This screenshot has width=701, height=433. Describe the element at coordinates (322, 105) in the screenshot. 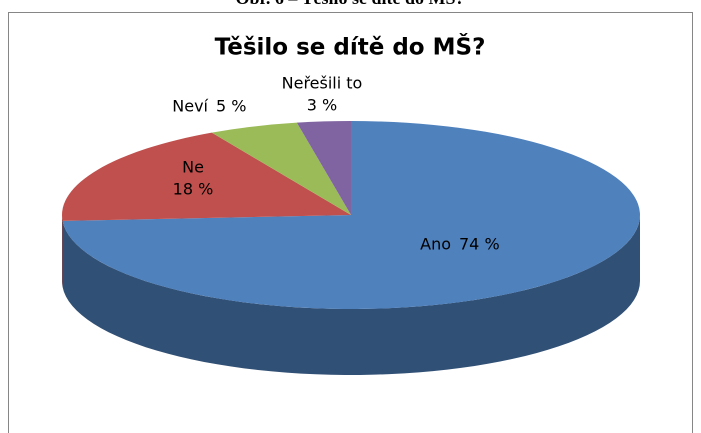

I see `data-label-value: 3 %` at that location.